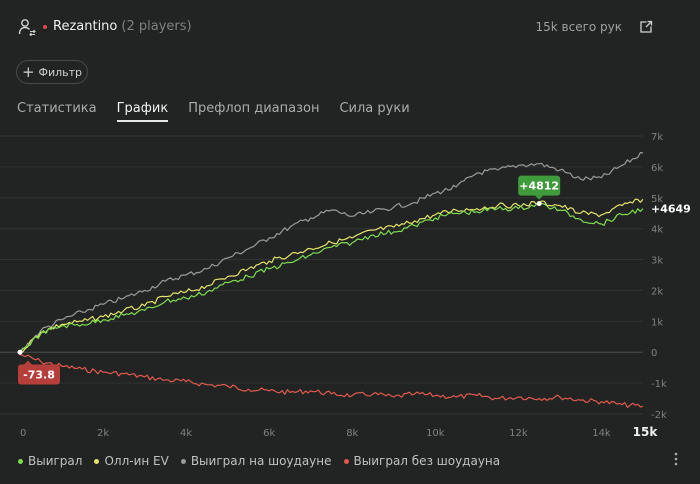 The width and height of the screenshot is (700, 484). Describe the element at coordinates (659, 415) in the screenshot. I see `y-tick-label: -2k` at that location.